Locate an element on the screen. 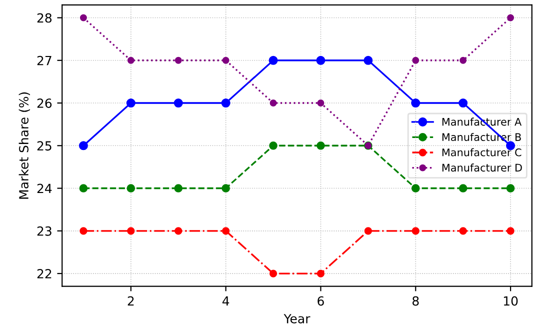 The height and width of the screenshot is (331, 540). x-tick-label: 4 is located at coordinates (226, 301).